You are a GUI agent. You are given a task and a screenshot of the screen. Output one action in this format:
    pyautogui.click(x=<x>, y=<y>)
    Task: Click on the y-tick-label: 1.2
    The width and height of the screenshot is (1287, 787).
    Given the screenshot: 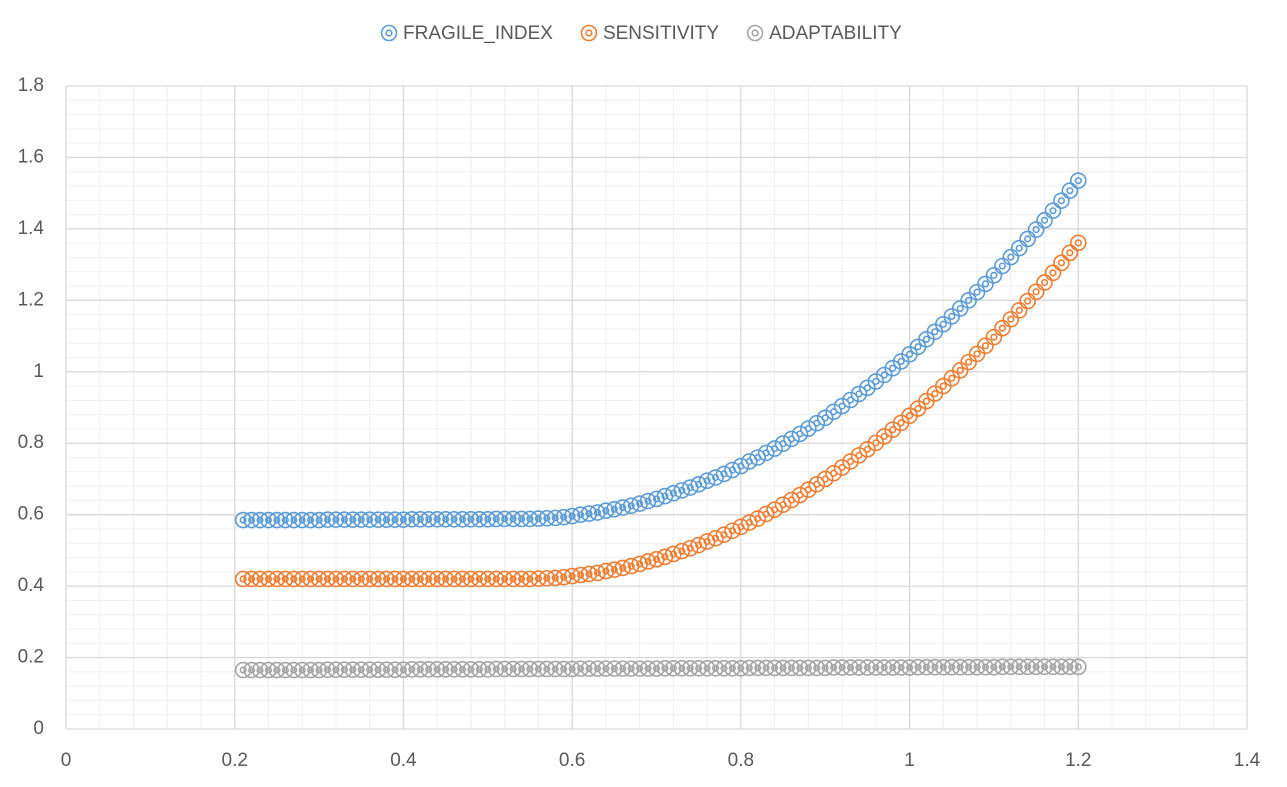 What is the action you would take?
    pyautogui.click(x=31, y=299)
    